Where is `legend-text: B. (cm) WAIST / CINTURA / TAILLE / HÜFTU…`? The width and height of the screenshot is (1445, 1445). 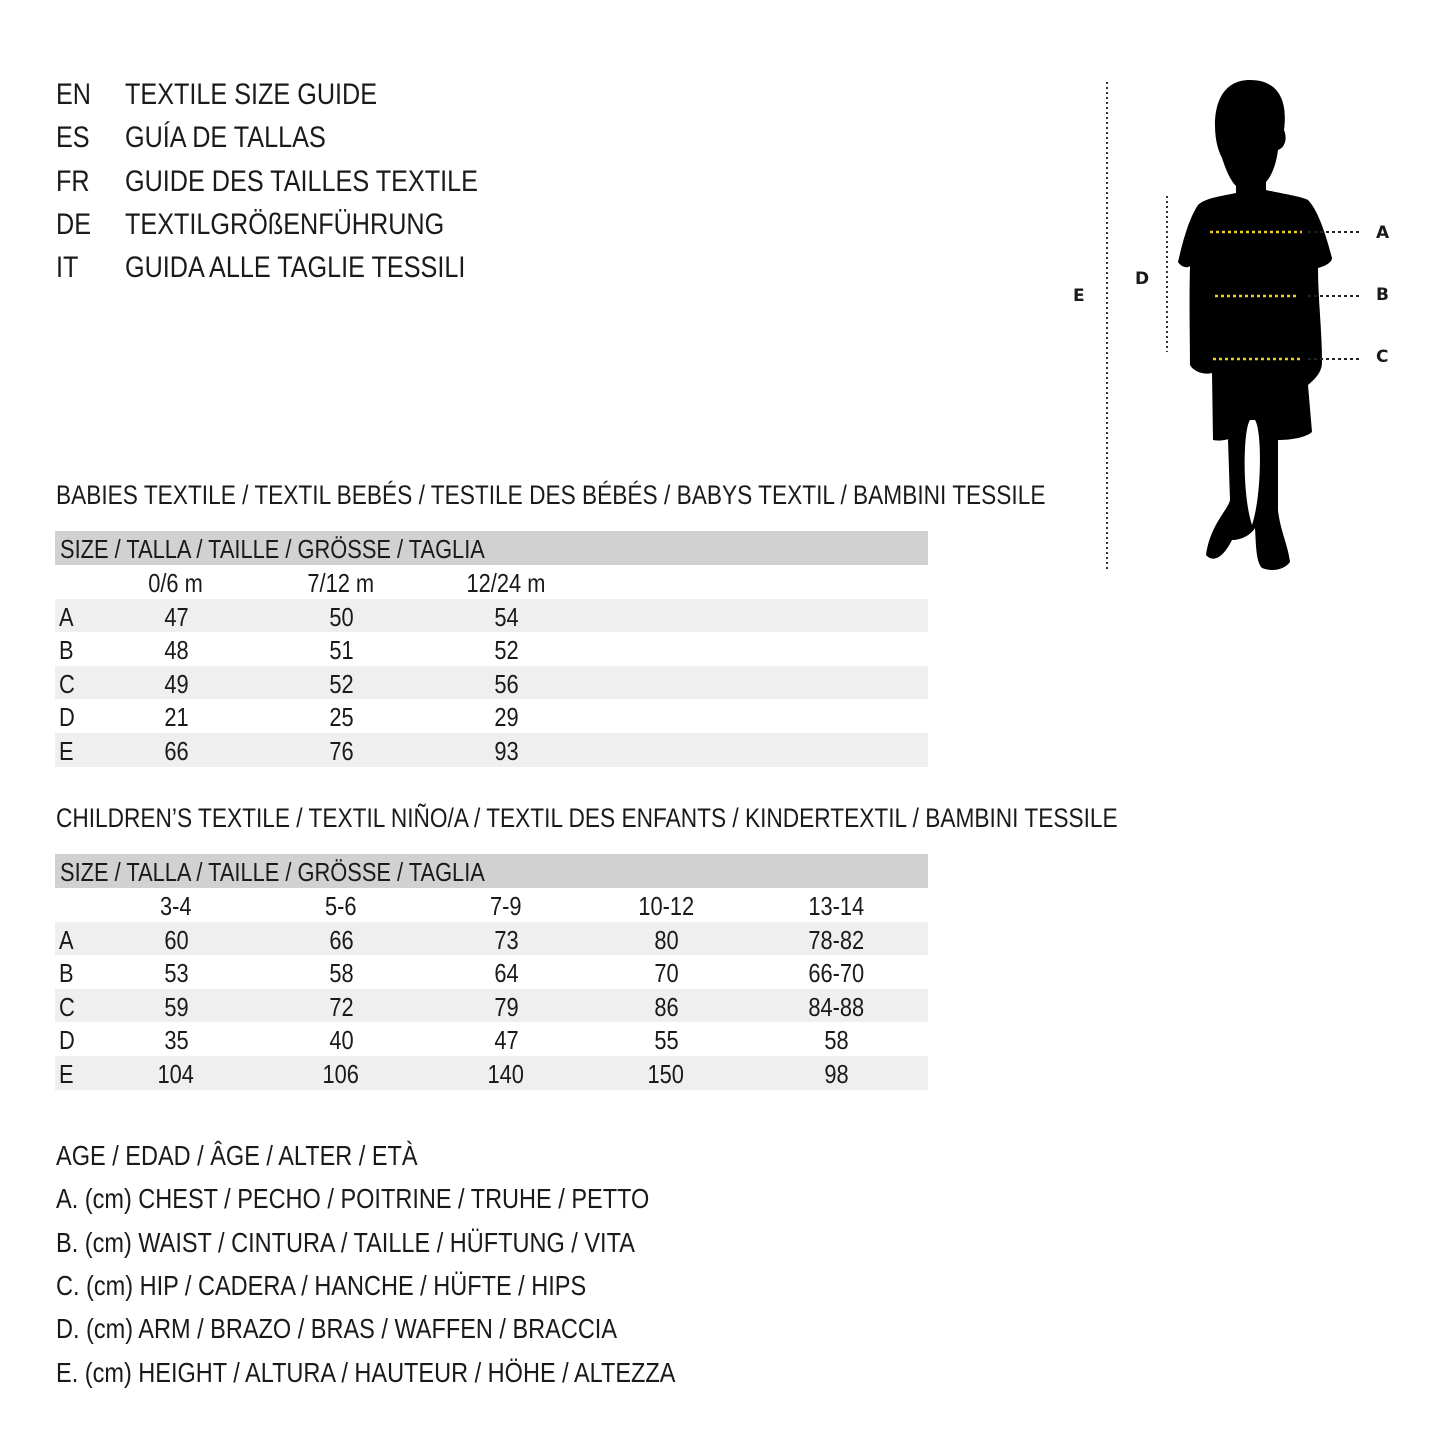
legend-text: B. (cm) WAIST / CINTURA / TAILLE / HÜFTU… is located at coordinates (345, 1242).